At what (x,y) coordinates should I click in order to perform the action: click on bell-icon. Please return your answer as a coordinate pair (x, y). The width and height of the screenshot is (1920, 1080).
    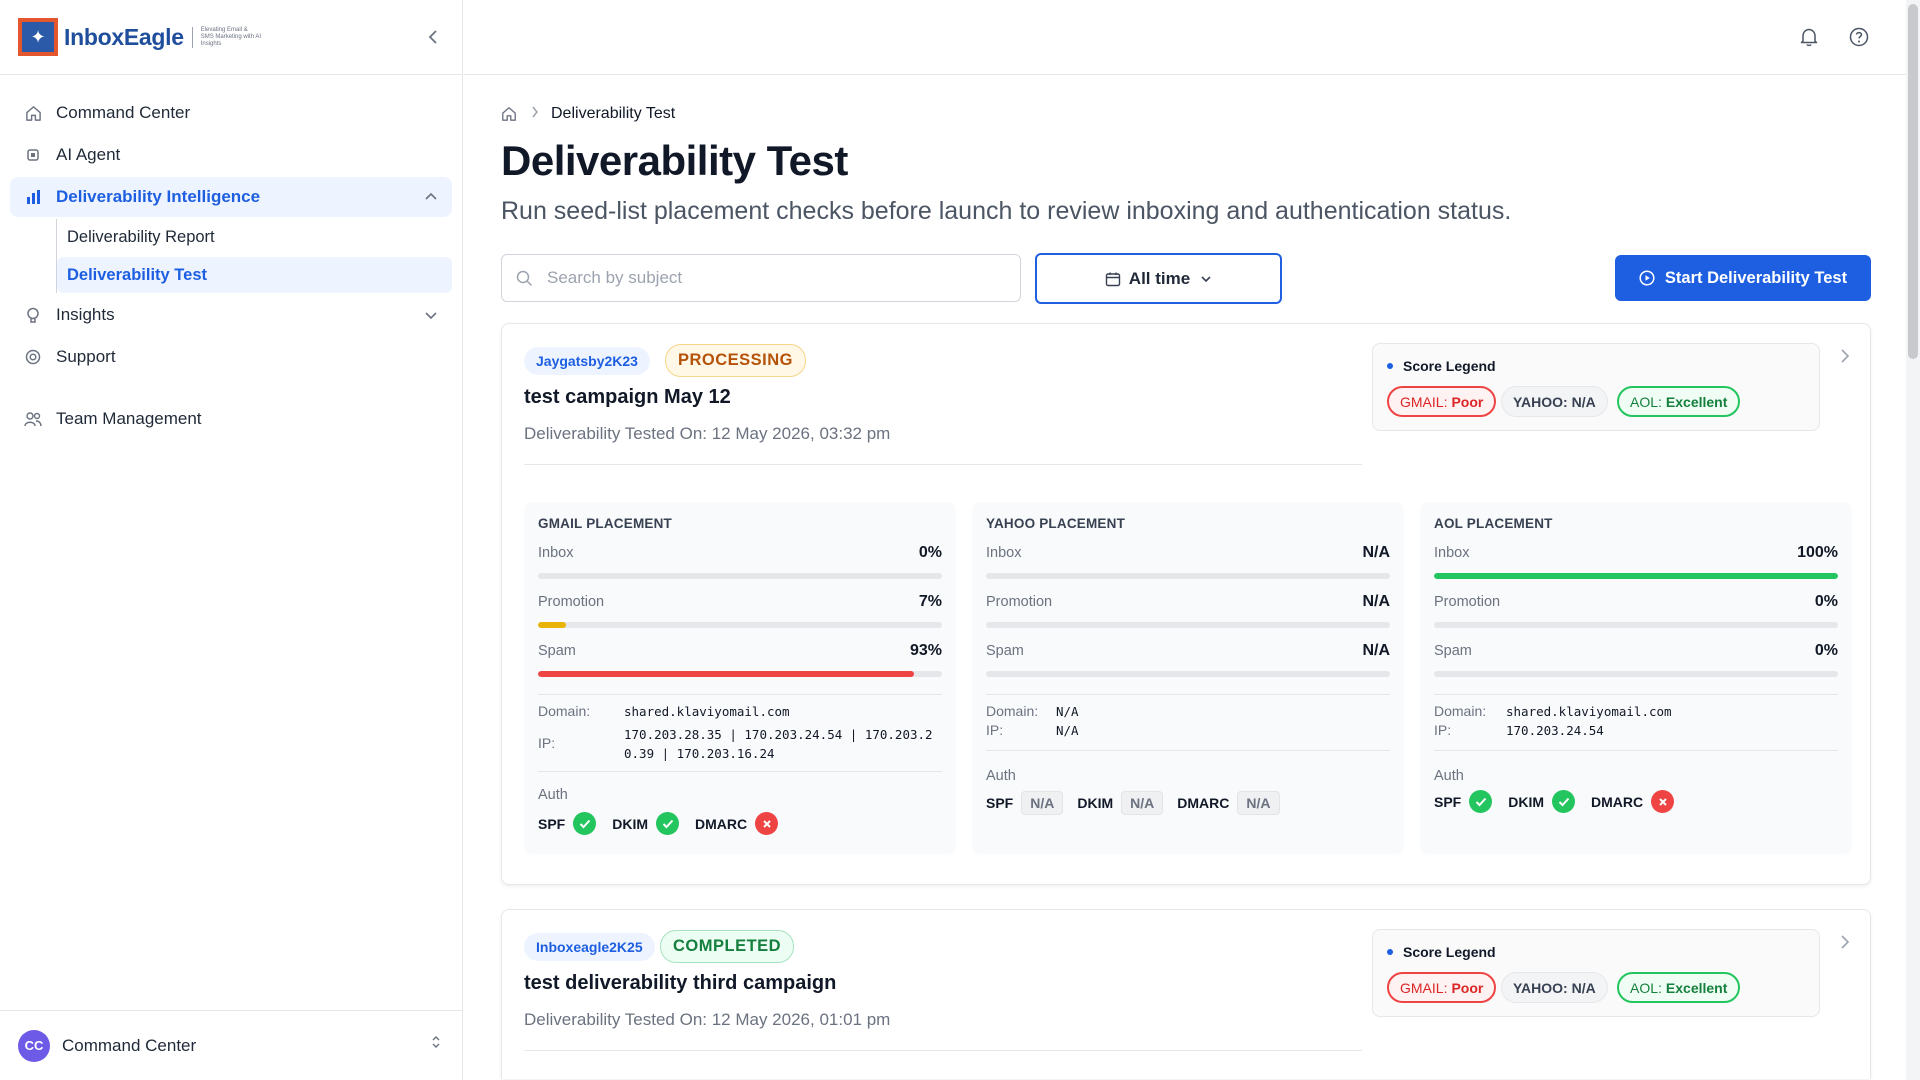
    Looking at the image, I should click on (1809, 37).